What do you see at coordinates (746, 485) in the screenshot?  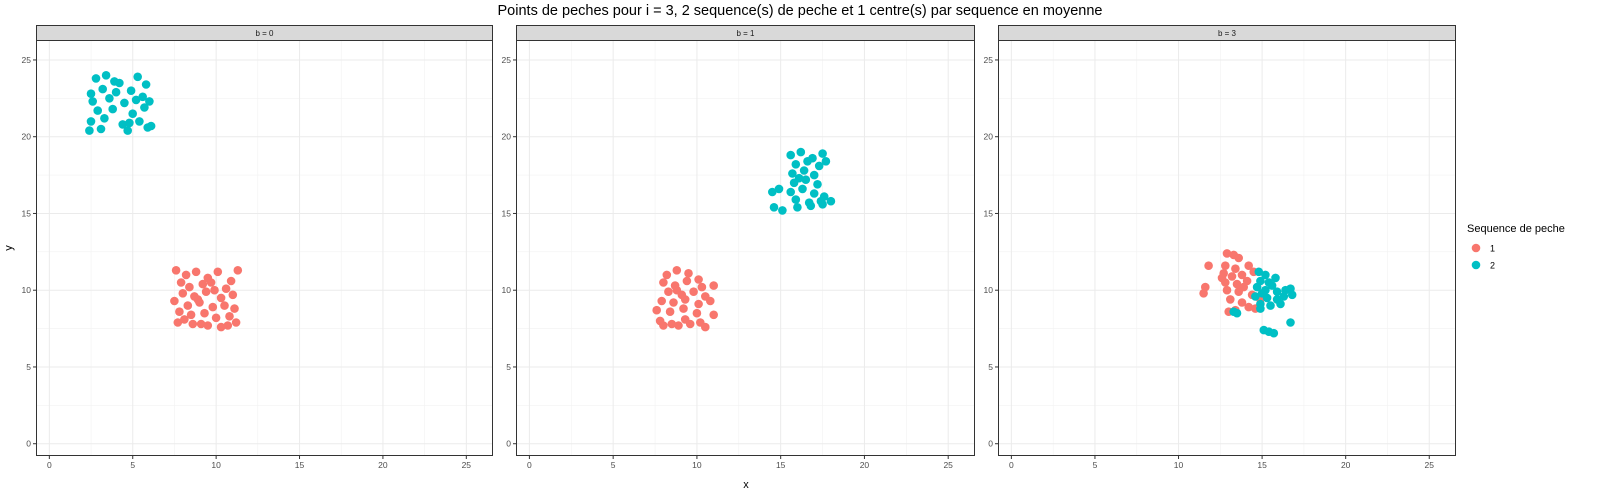 I see `x-axis-title: x` at bounding box center [746, 485].